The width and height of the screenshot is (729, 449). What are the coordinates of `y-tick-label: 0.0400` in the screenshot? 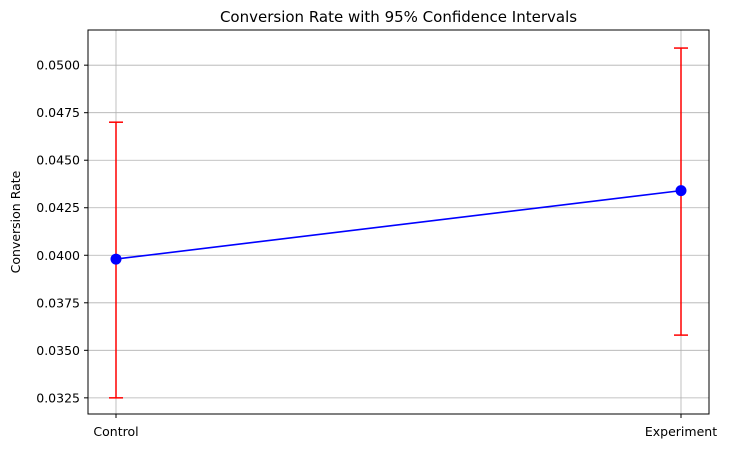 It's located at (58, 255).